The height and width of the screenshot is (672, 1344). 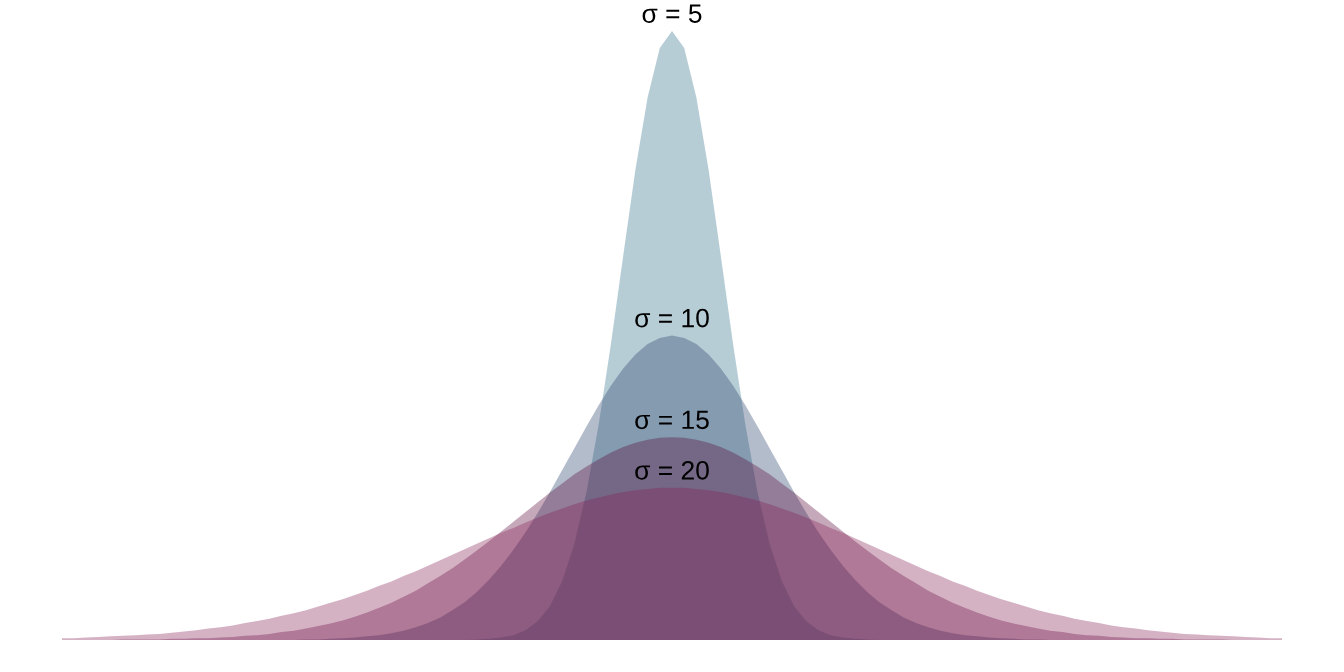 What do you see at coordinates (672, 318) in the screenshot?
I see `series-label: σ = 10` at bounding box center [672, 318].